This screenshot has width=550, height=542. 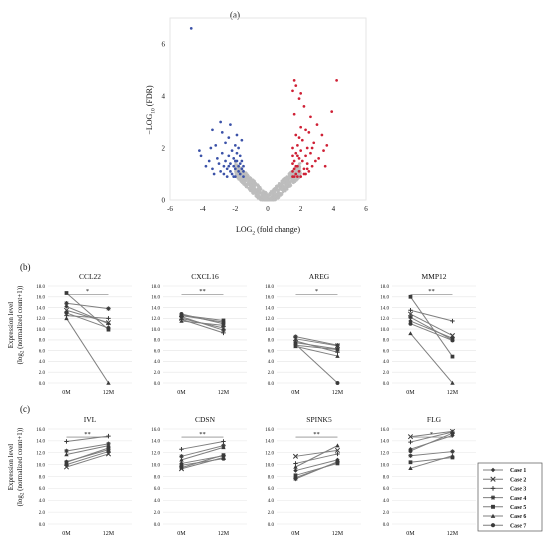 I want to click on y-tick-label: 14.0, so click(x=269, y=442).